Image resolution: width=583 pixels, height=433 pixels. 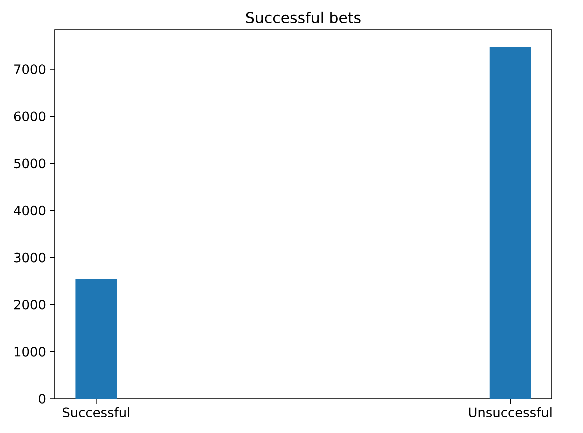 What do you see at coordinates (30, 352) in the screenshot?
I see `y-tick-label: 1000` at bounding box center [30, 352].